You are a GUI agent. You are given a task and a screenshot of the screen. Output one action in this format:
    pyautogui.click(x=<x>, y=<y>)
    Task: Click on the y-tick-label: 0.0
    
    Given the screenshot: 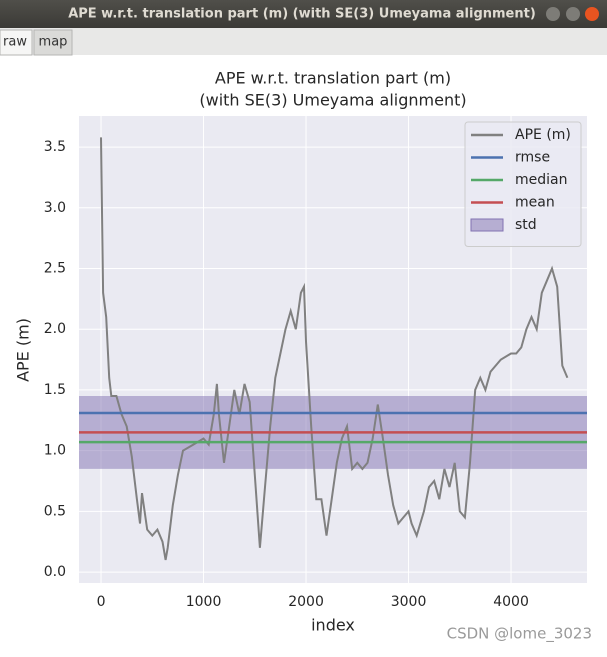 What is the action you would take?
    pyautogui.click(x=55, y=572)
    